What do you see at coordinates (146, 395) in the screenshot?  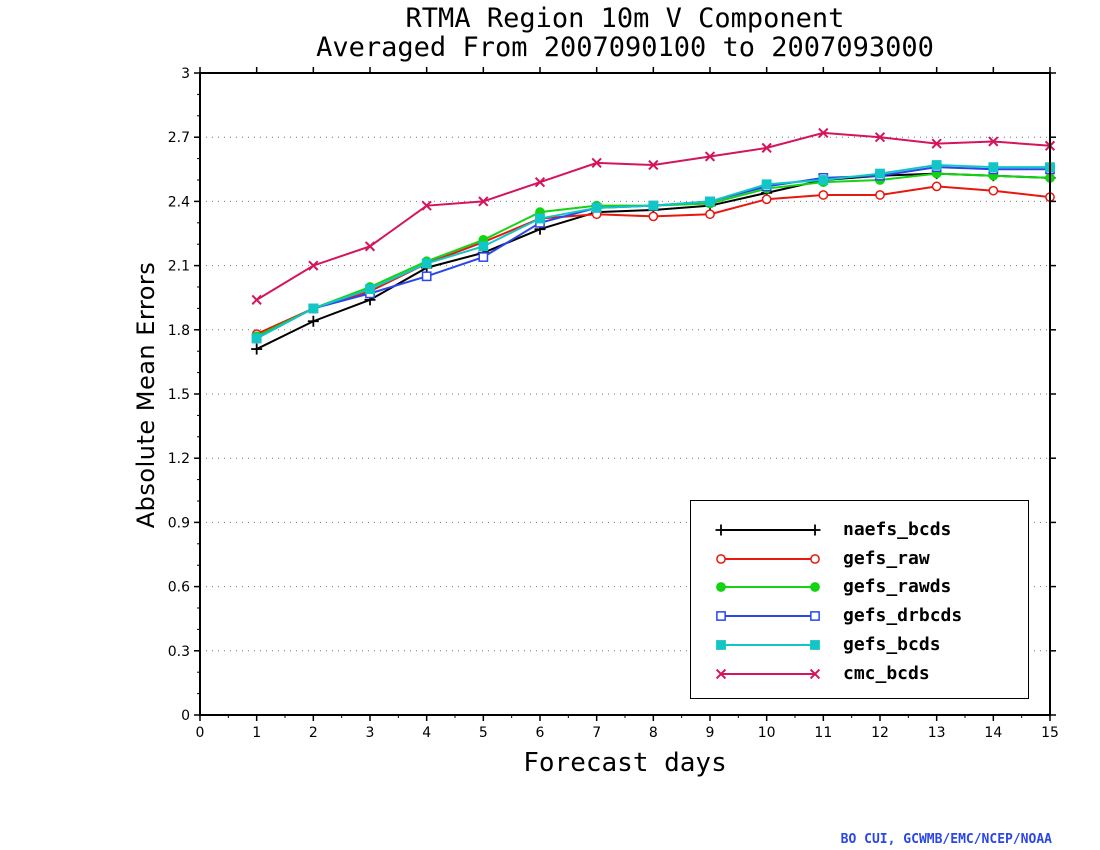 I see `y-axis-title: Absolute Mean Errors` at bounding box center [146, 395].